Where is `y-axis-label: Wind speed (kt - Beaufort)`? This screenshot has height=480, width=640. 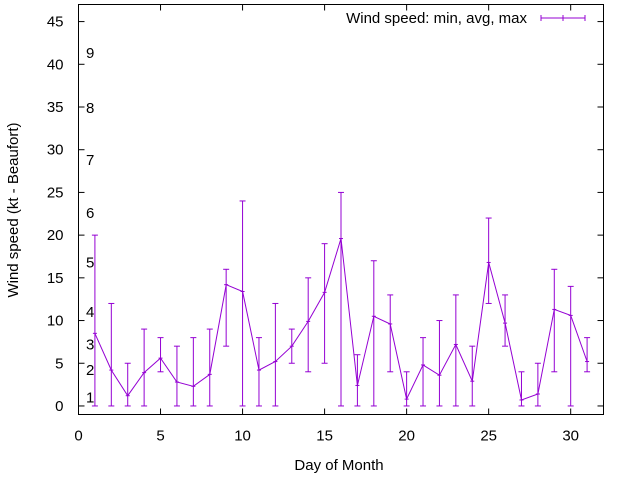
y-axis-label: Wind speed (kt - Beaufort) is located at coordinates (13, 209).